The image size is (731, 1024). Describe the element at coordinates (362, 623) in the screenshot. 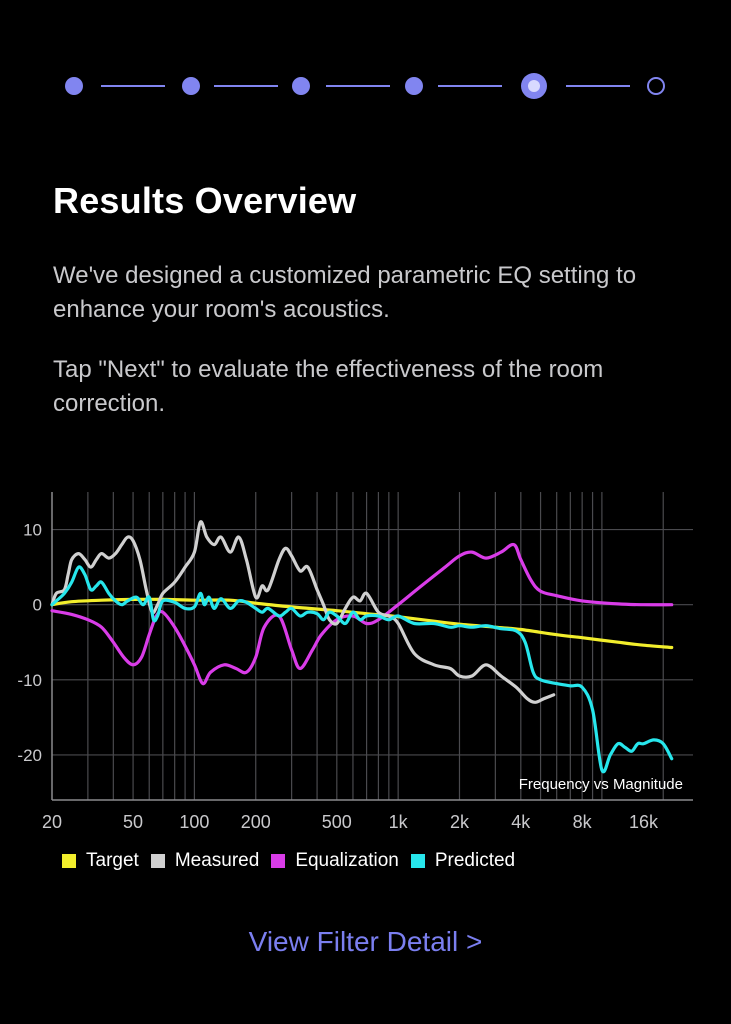

I see `series-line-target` at that location.